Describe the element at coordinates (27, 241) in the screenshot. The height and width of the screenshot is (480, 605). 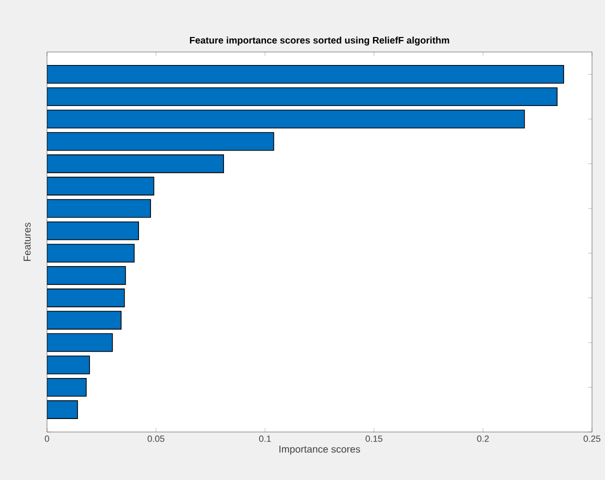
I see `y-axis-title: Features` at that location.